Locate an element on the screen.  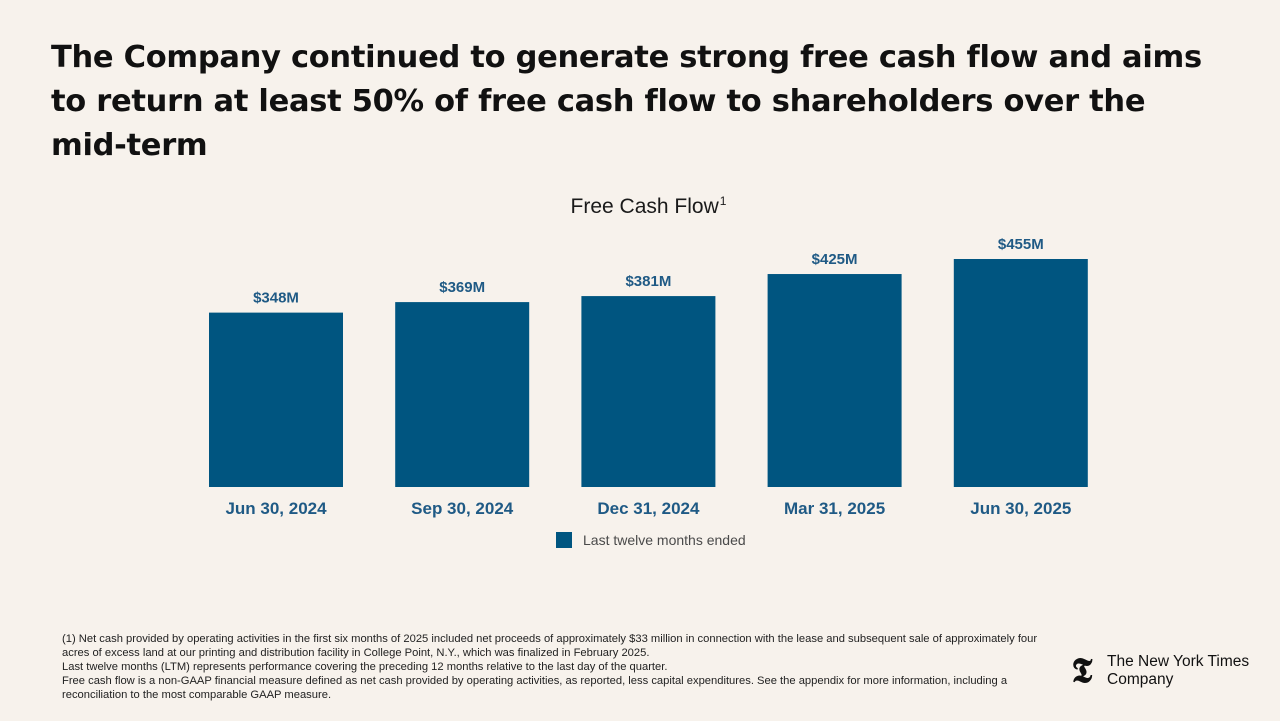
company-name-line1: The New York Times is located at coordinates (1178, 661).